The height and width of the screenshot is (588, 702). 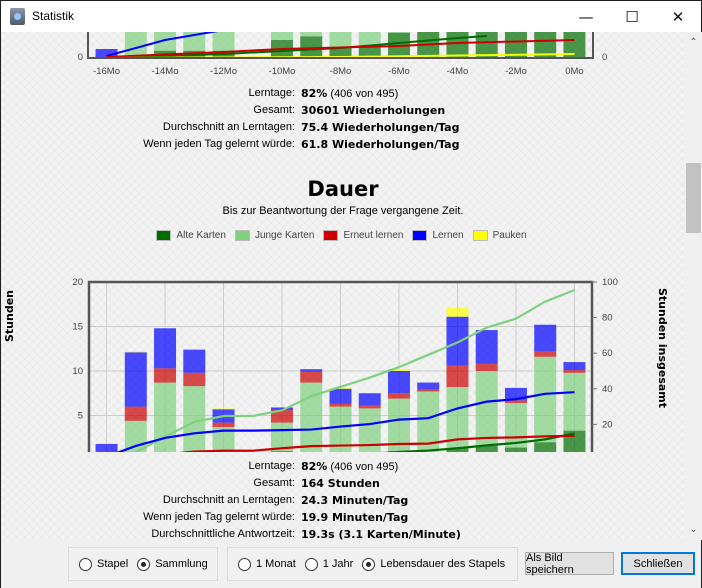 I want to click on legend-item: Pauken, so click(x=499, y=235).